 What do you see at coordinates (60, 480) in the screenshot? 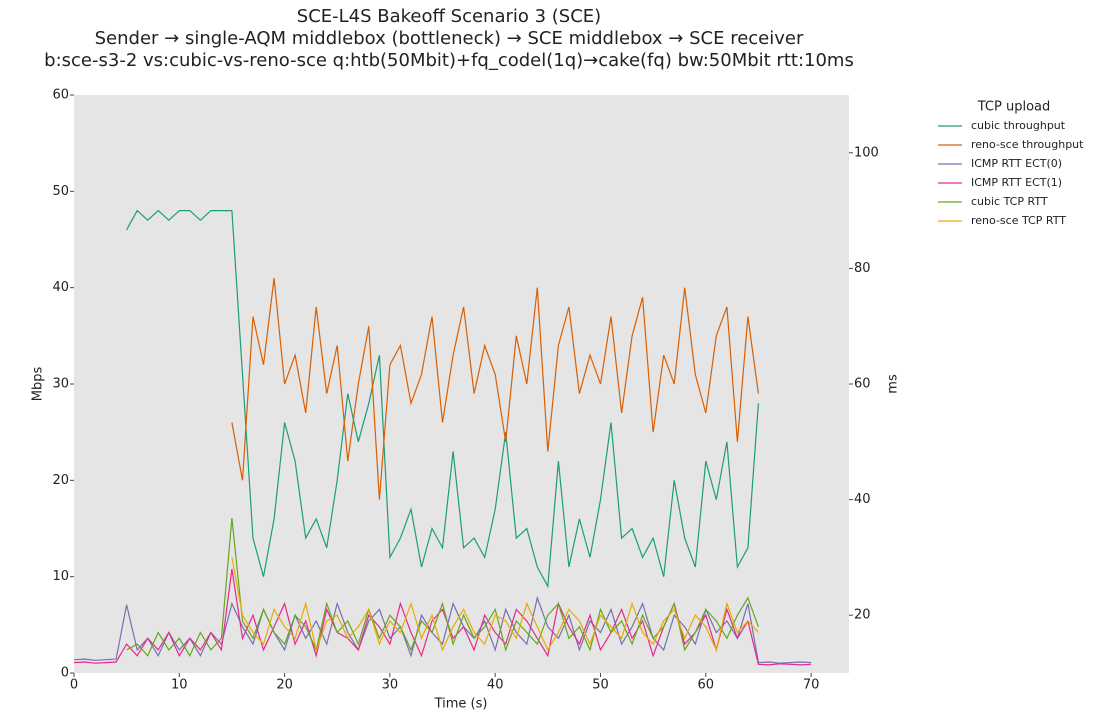
I see `y-tick-label: 20` at bounding box center [60, 480].